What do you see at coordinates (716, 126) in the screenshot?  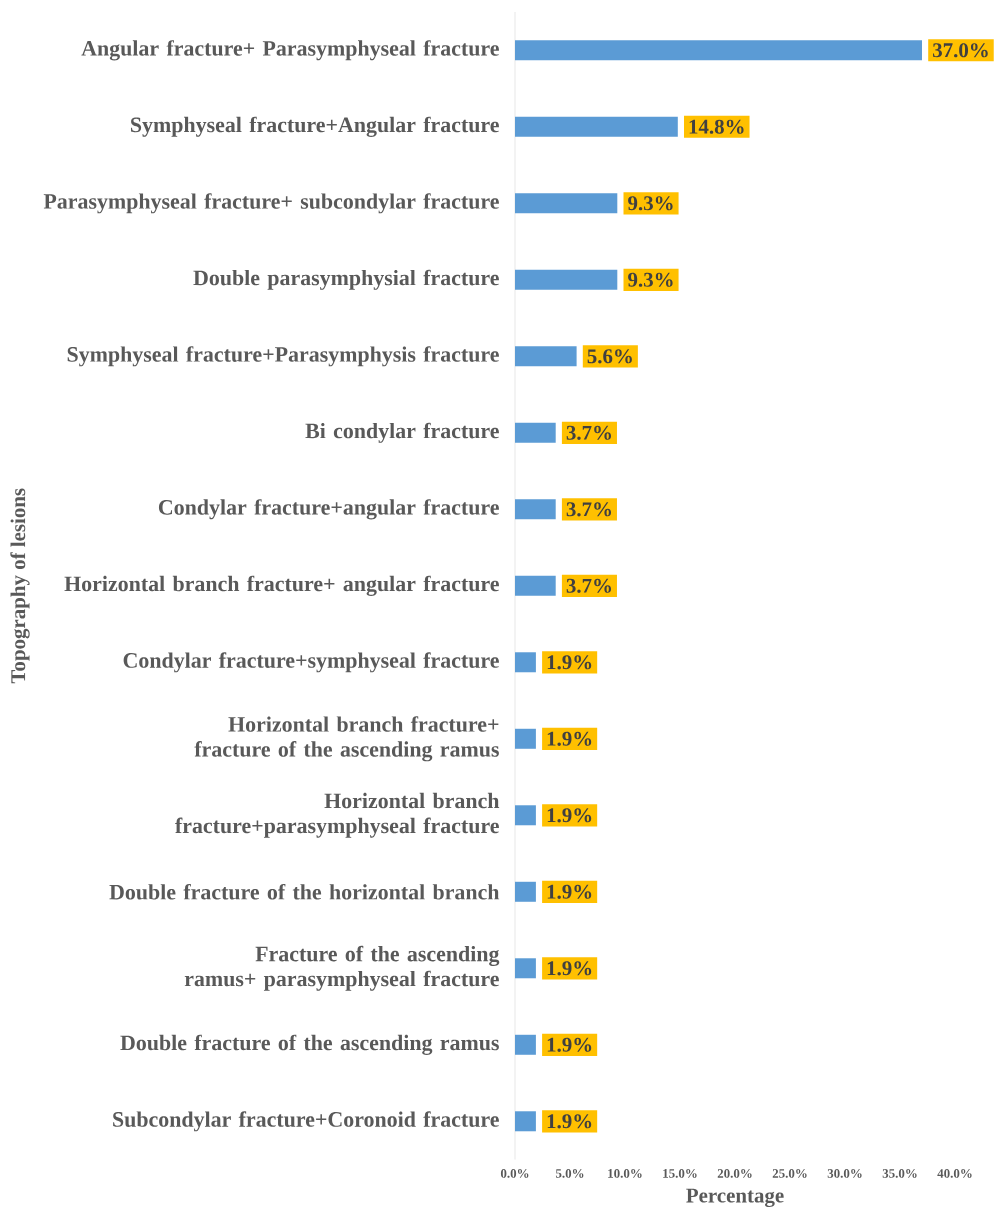 I see `data-label: 14.8%` at bounding box center [716, 126].